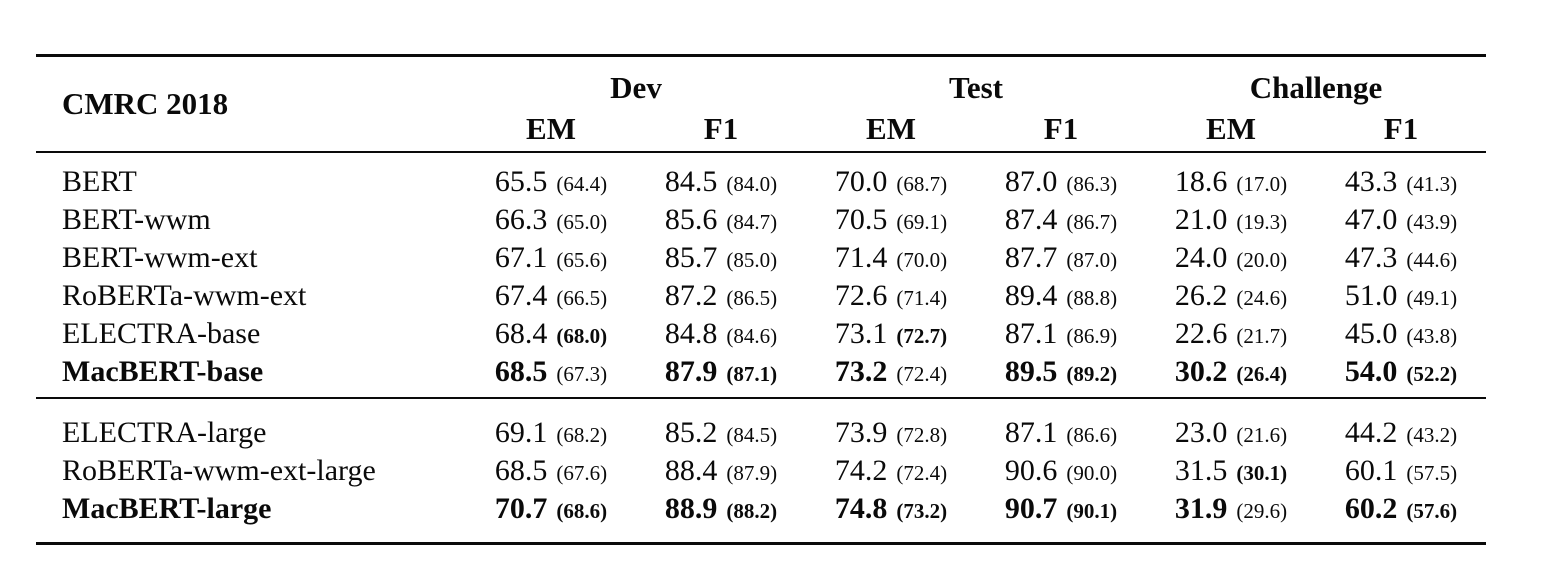 Image resolution: width=1550 pixels, height=584 pixels. What do you see at coordinates (691, 181) in the screenshot?
I see `metric-value: 84.5` at bounding box center [691, 181].